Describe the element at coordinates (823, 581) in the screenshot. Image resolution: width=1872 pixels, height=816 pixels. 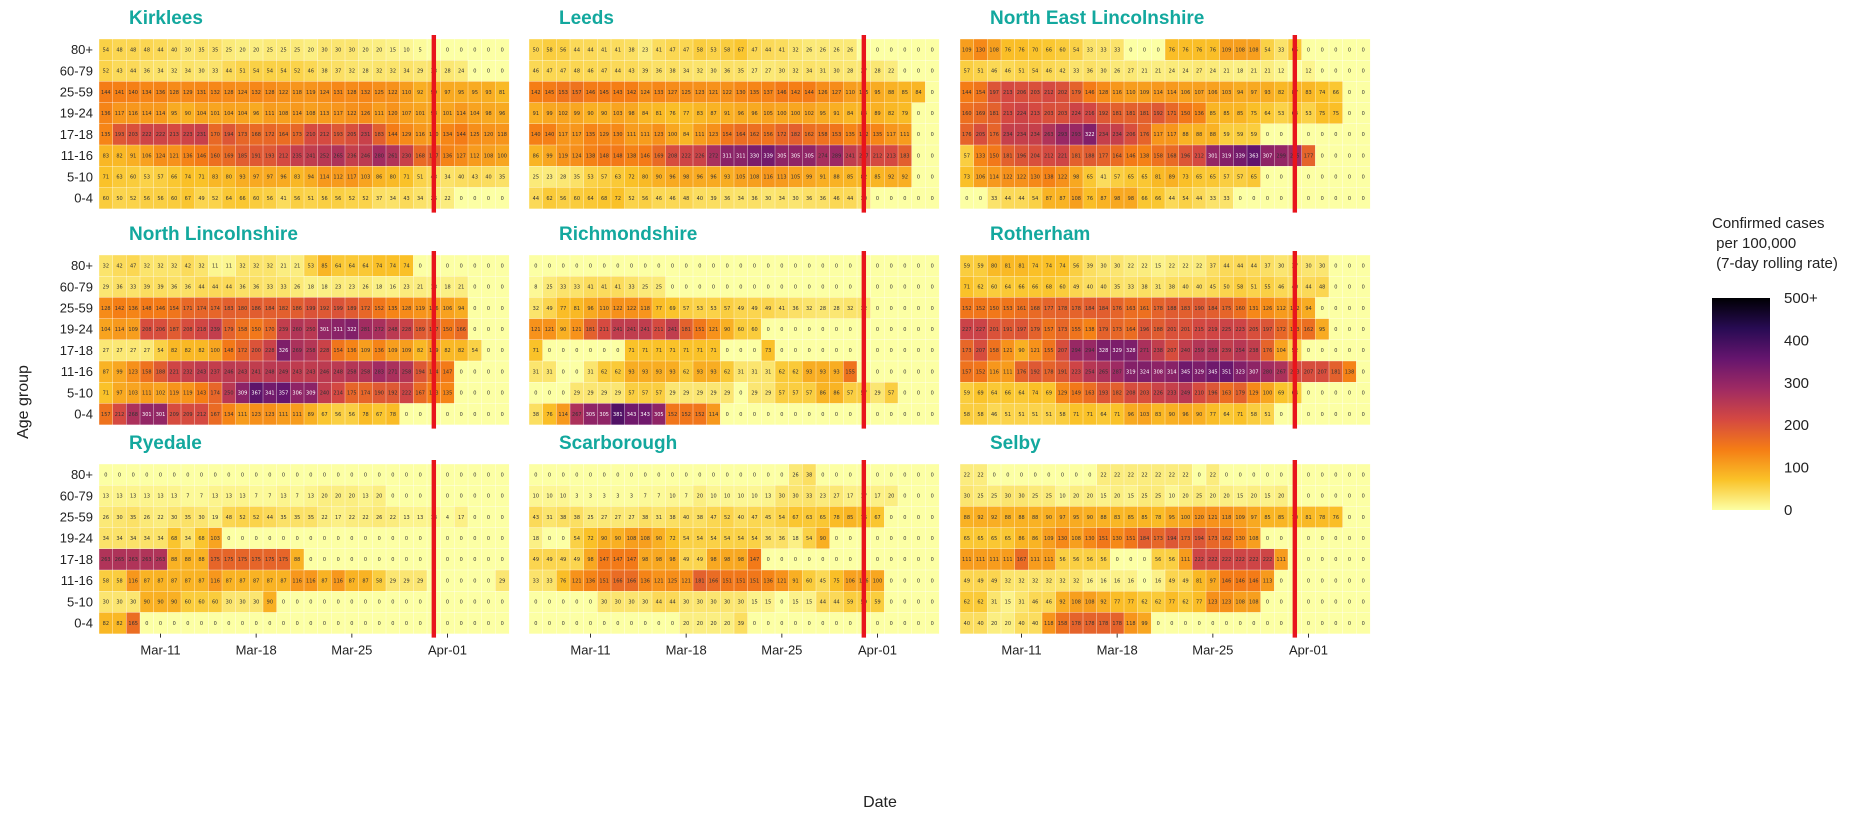
I see `cell-value-label: 45` at that location.